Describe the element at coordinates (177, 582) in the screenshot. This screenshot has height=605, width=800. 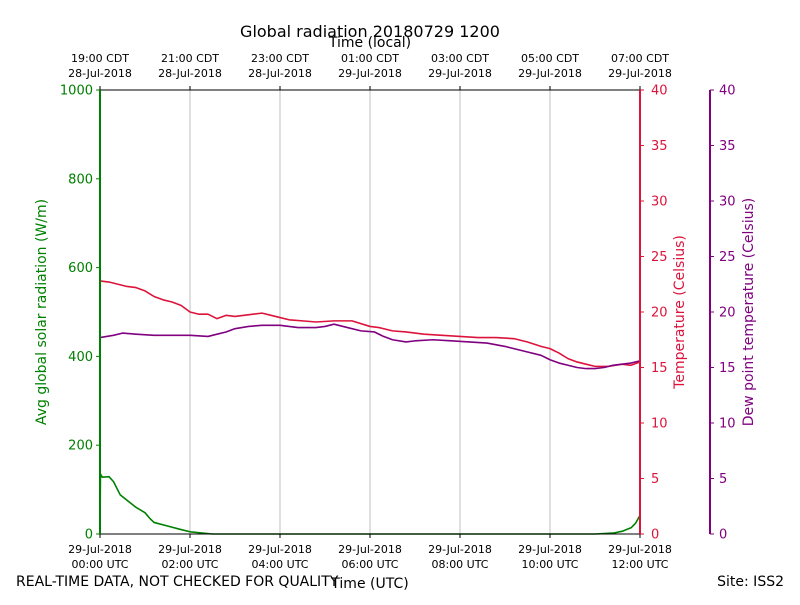
I see `quality-disclaimer: REAL-TIME DATA, NOT CHECKED FOR QUALITY` at that location.